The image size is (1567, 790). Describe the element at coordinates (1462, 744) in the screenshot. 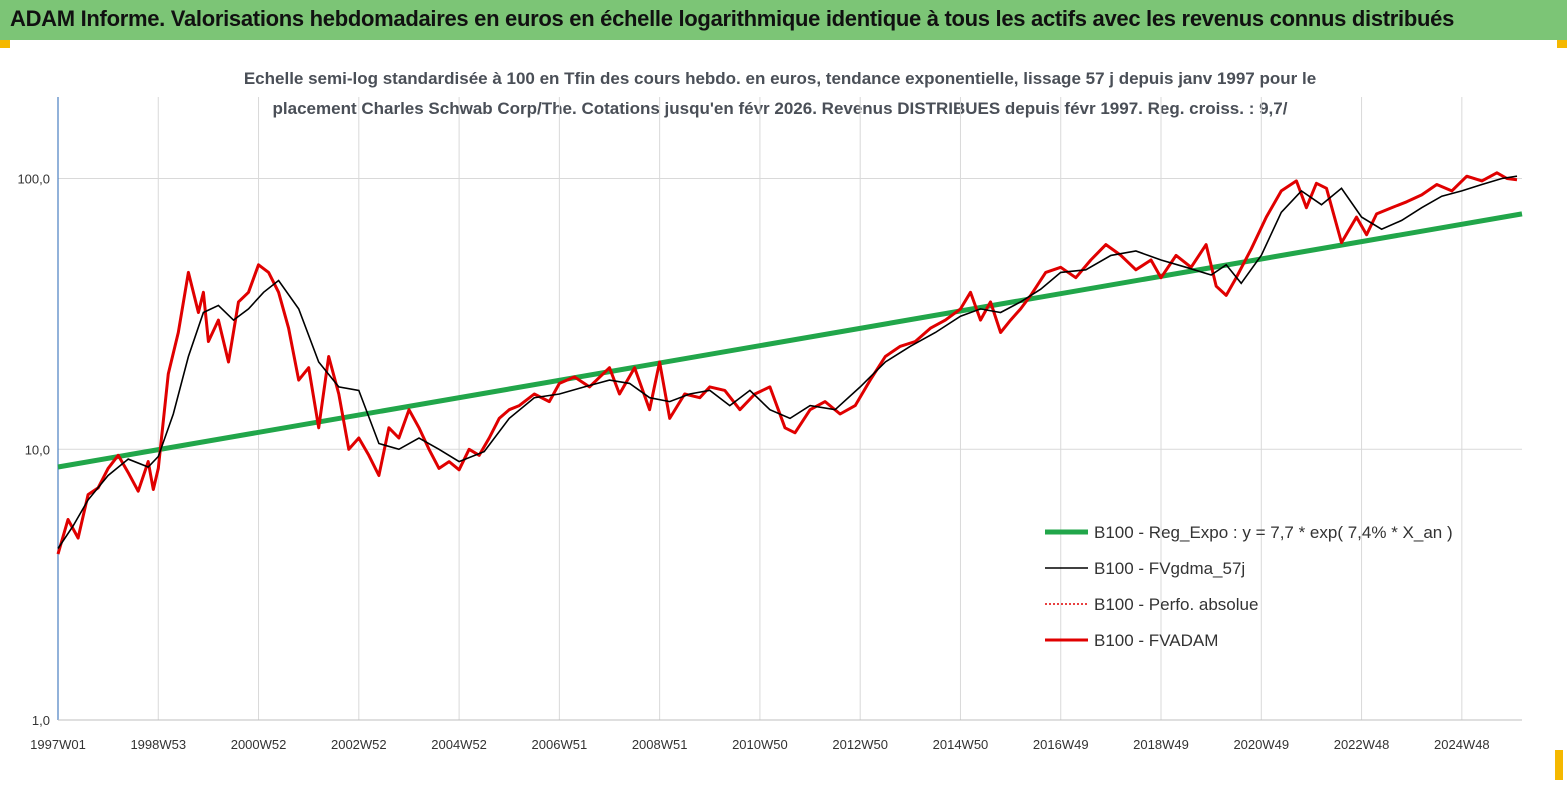

I see `x-tick-label: 2024W48` at that location.